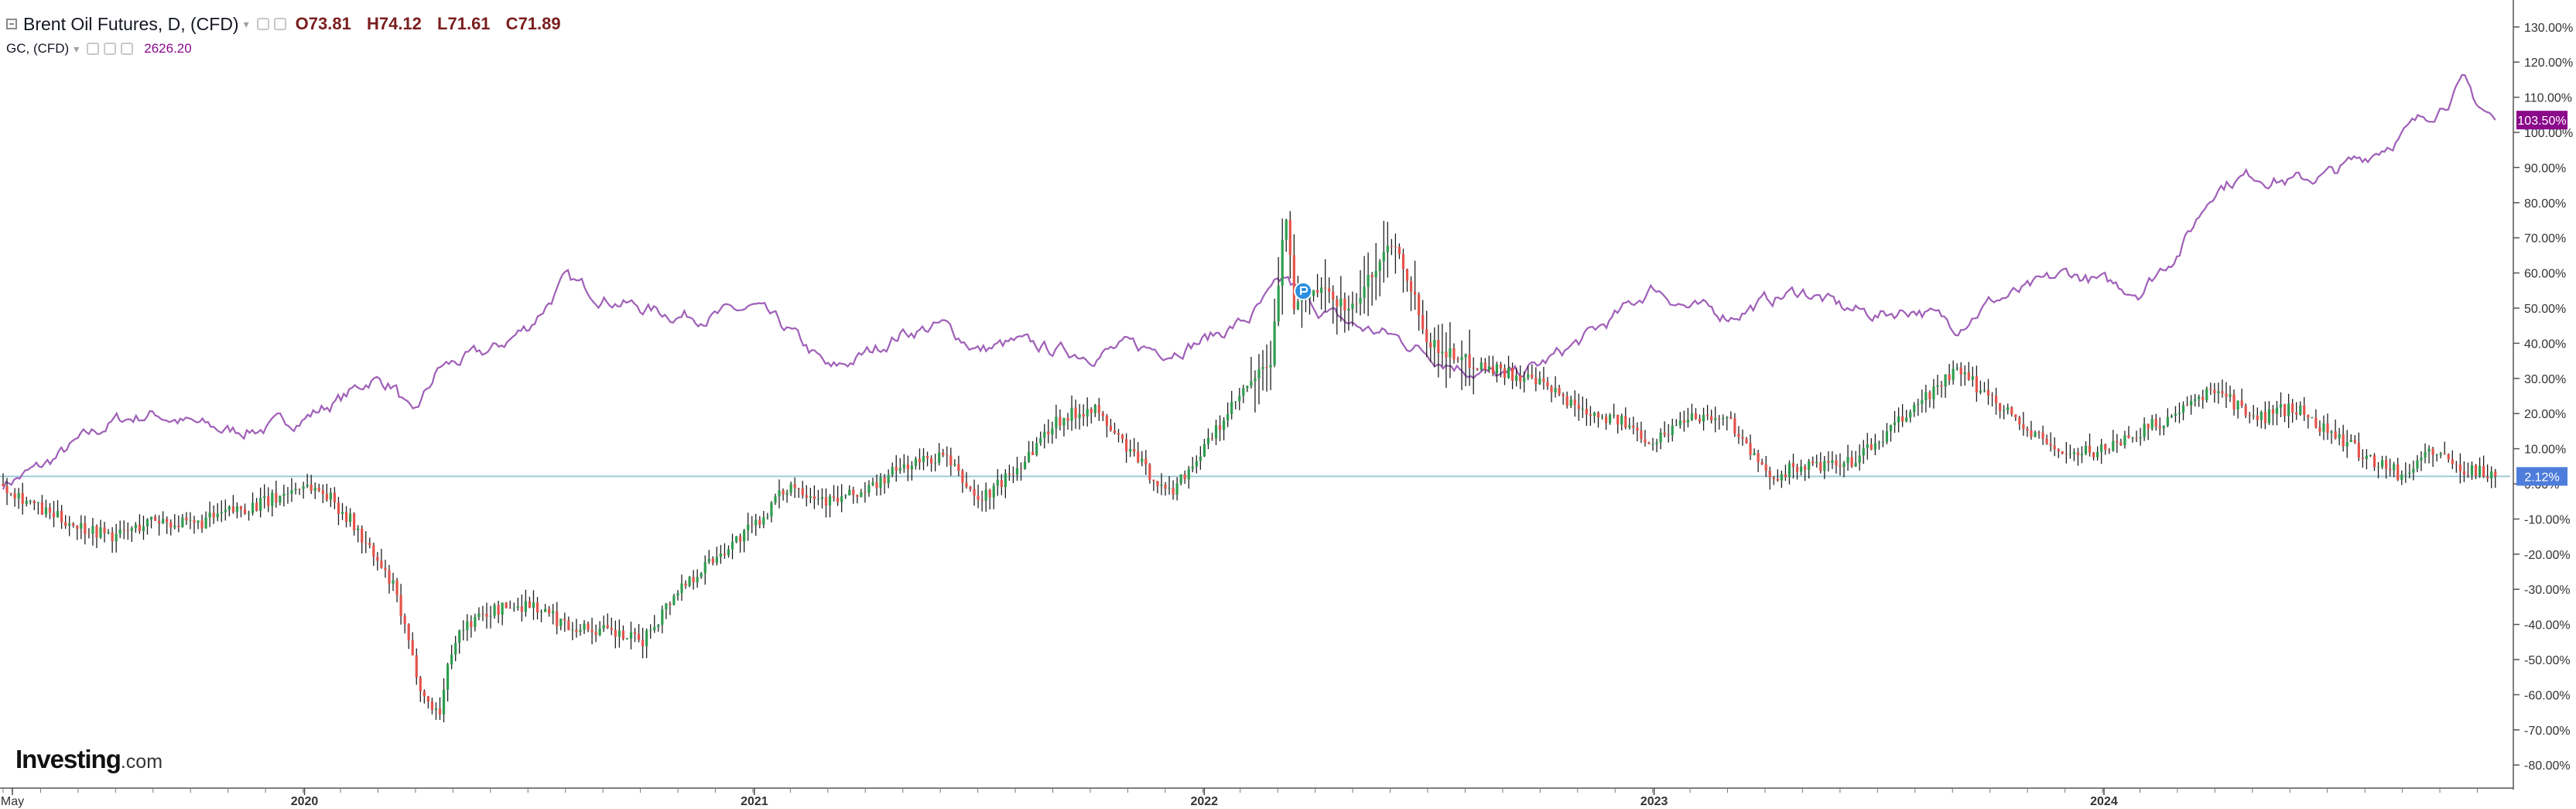 This screenshot has height=809, width=2576. I want to click on compare-series-title: GC, (CFD), so click(38, 48).